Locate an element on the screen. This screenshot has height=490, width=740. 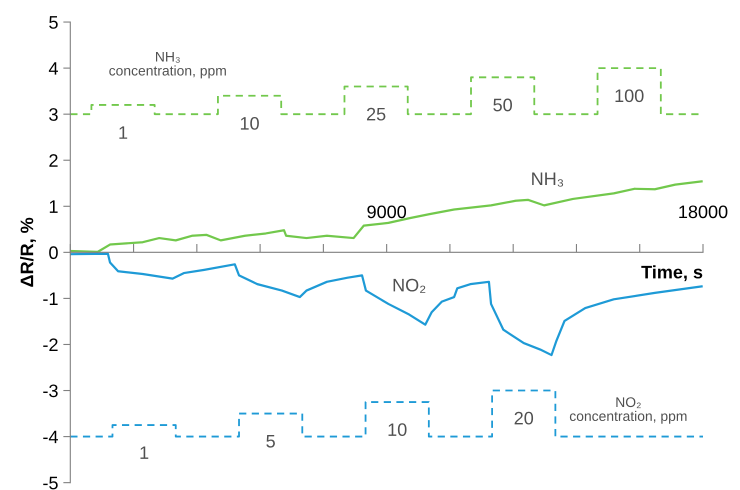
y-tick-label: 1 is located at coordinates (54, 206).